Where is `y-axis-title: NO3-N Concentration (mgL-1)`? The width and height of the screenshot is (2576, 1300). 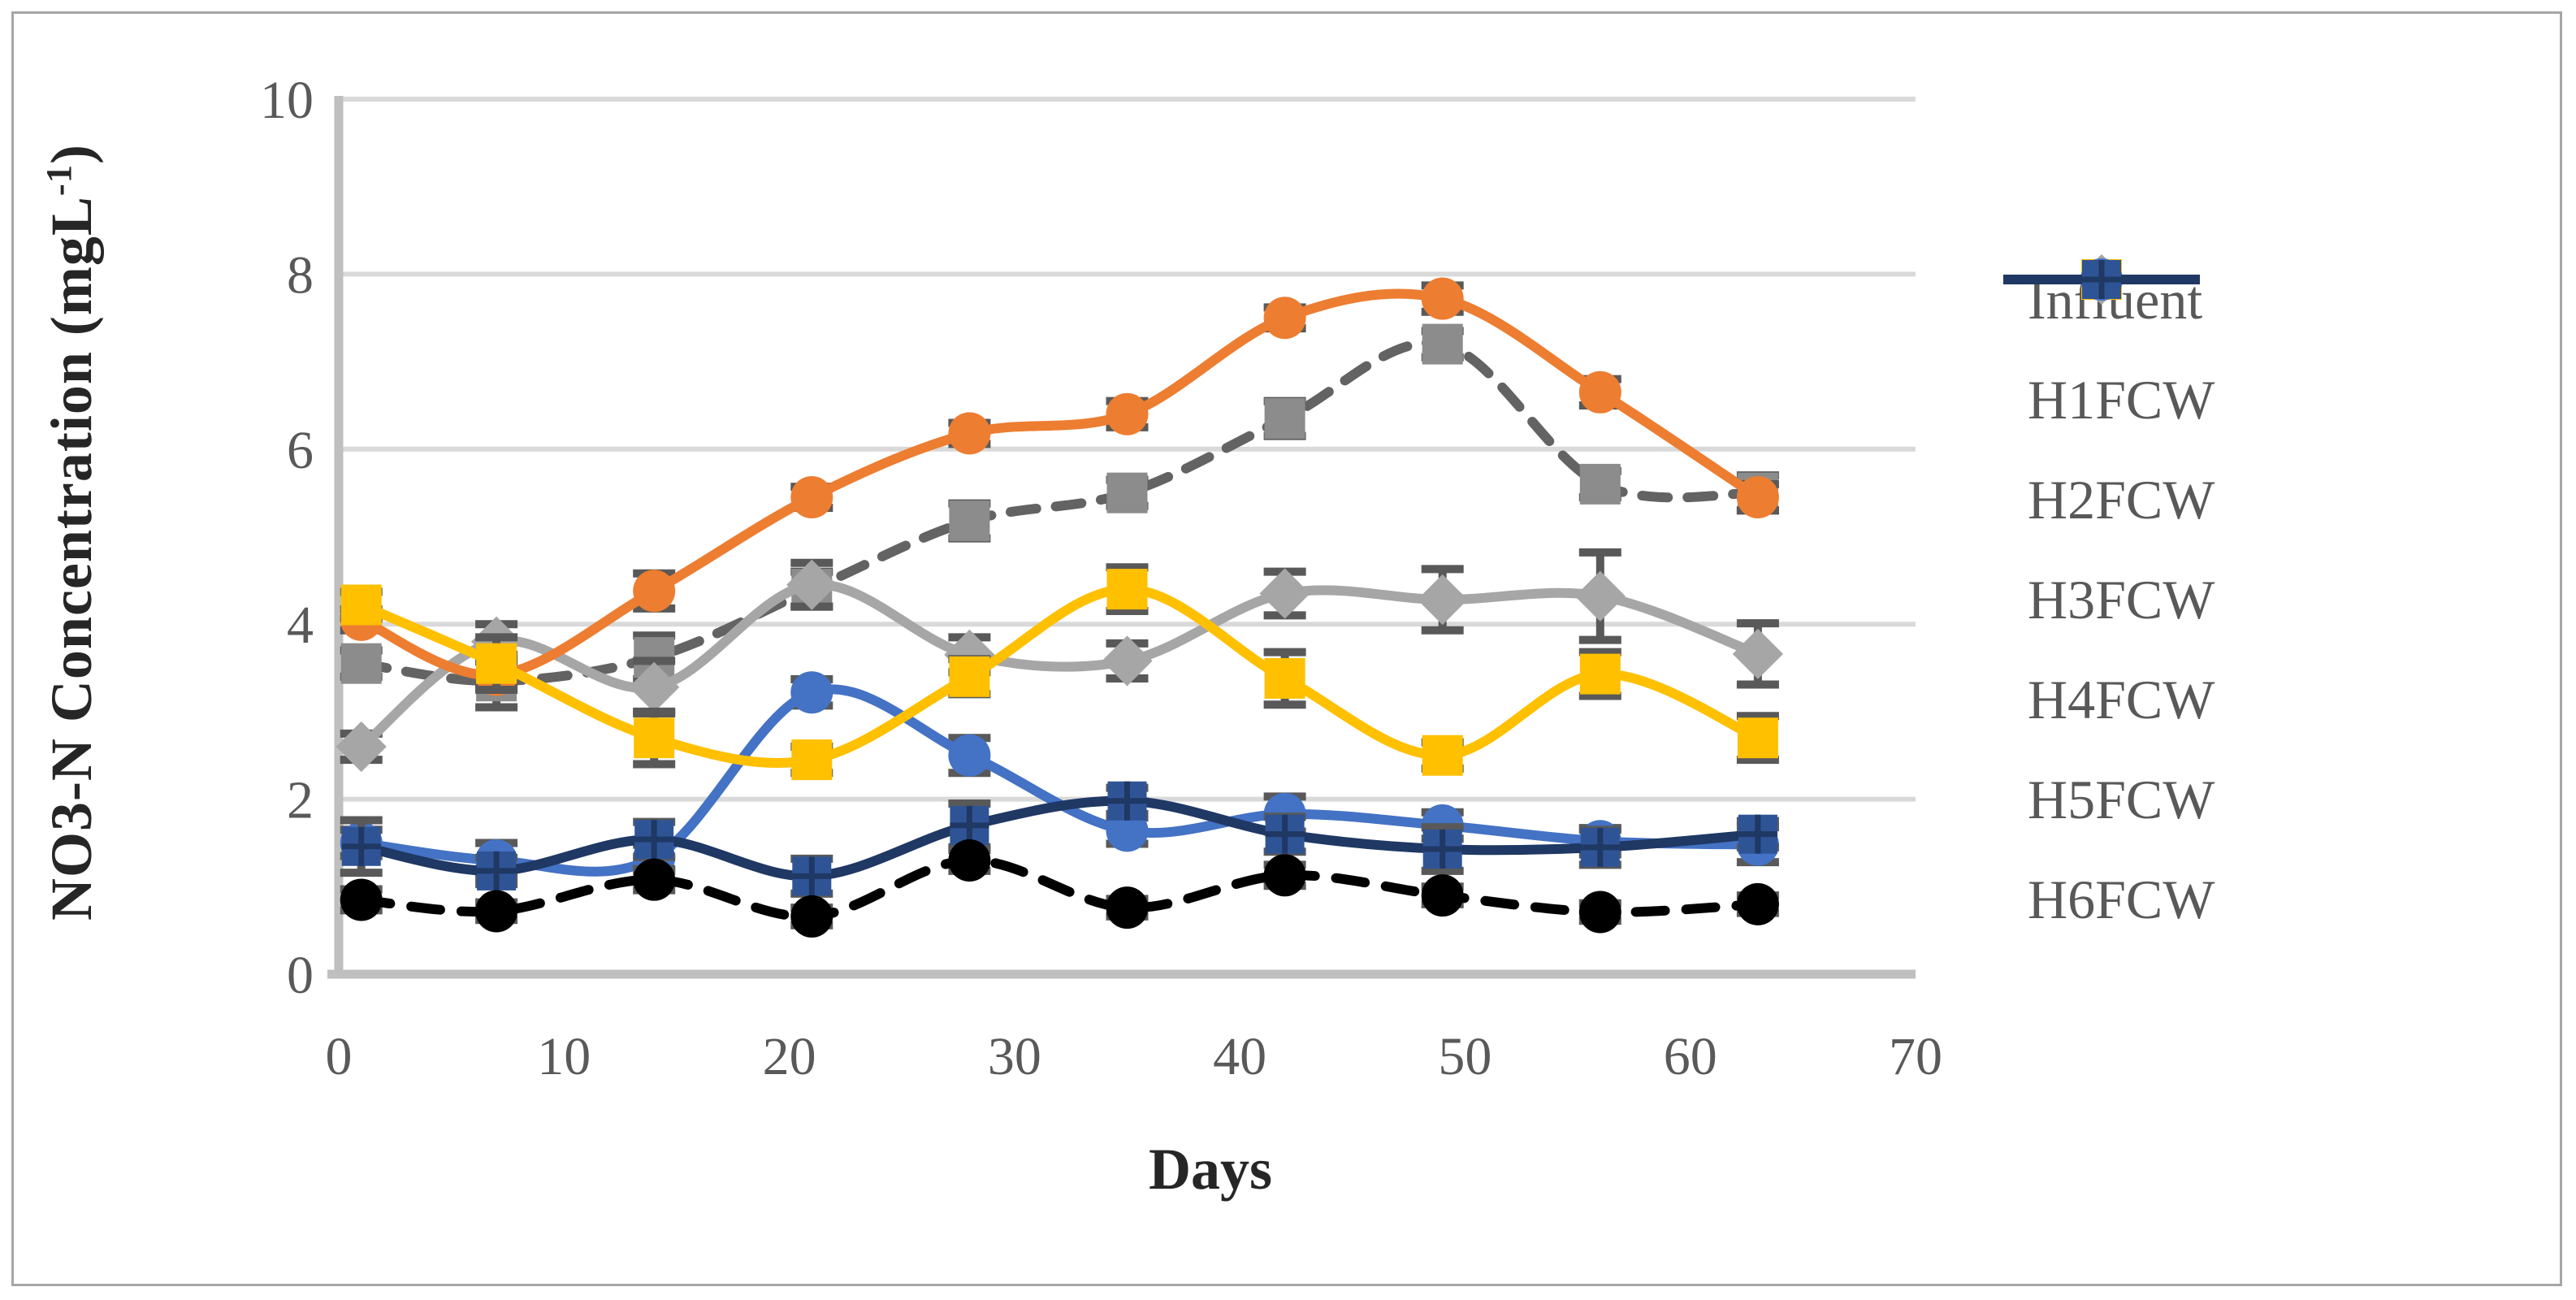
y-axis-title: NO3-N Concentration (mgL-1) is located at coordinates (71, 533).